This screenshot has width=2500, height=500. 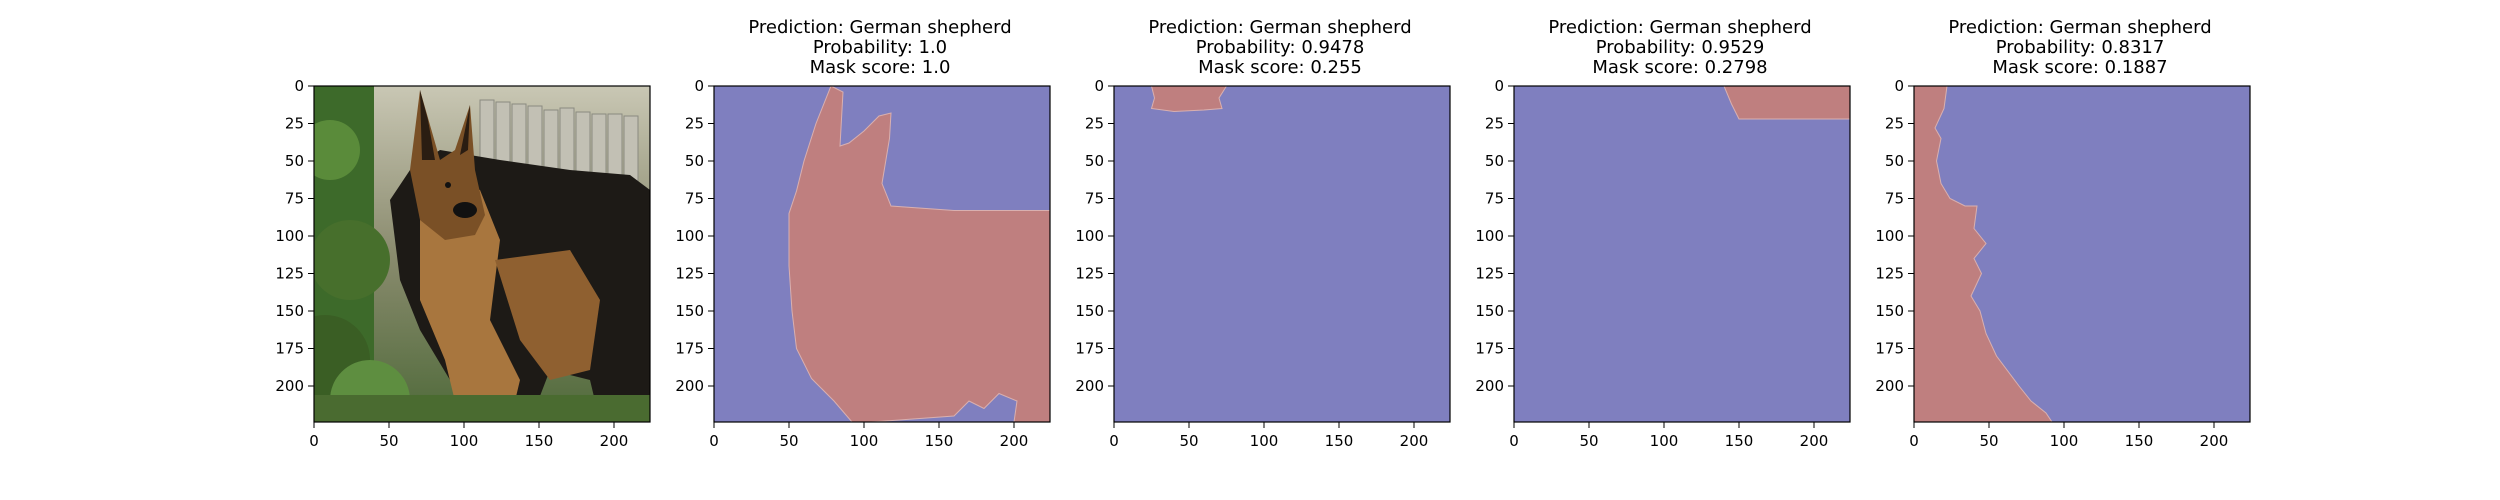 I want to click on image-axes: 0 50 100 150 200 0 25 50 75 100 125 150 175 200, so click(x=463, y=263).